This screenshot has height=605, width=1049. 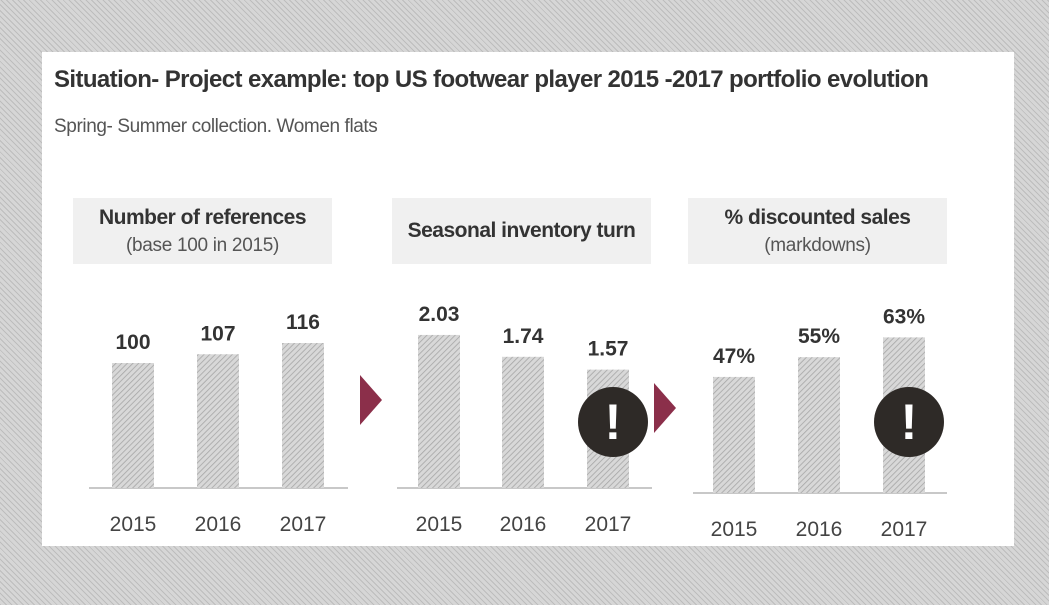 What do you see at coordinates (819, 336) in the screenshot?
I see `data-label: 55%` at bounding box center [819, 336].